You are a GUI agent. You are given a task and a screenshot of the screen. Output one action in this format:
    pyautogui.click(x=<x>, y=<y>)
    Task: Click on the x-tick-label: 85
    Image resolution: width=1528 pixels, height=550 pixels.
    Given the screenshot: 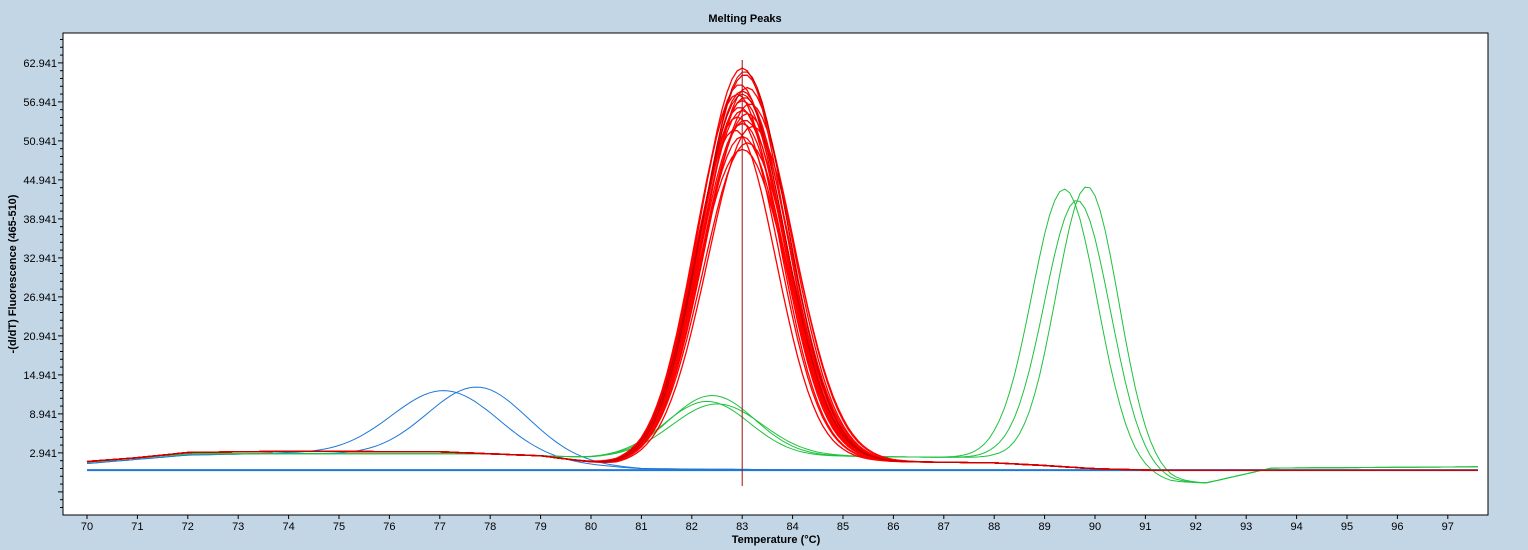 What is the action you would take?
    pyautogui.click(x=843, y=527)
    